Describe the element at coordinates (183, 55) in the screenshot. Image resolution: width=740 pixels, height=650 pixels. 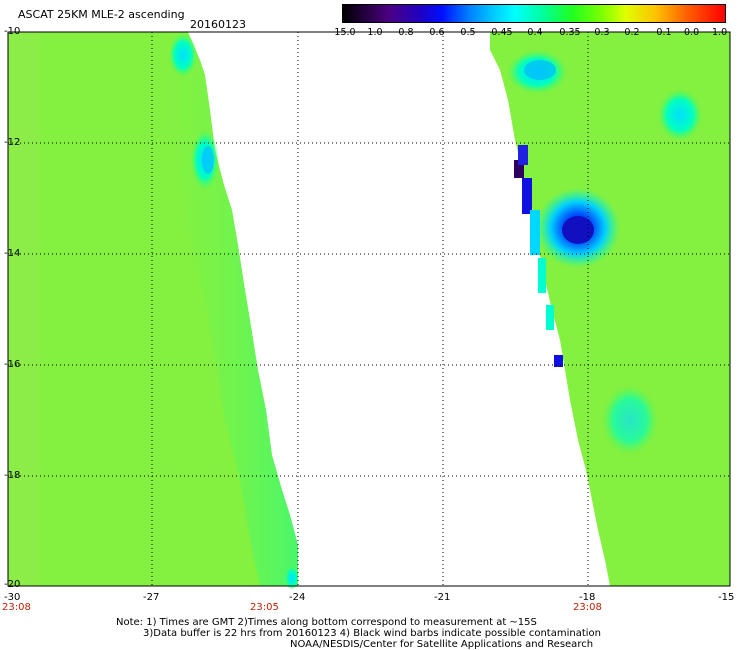
I see `left-blob-north` at that location.